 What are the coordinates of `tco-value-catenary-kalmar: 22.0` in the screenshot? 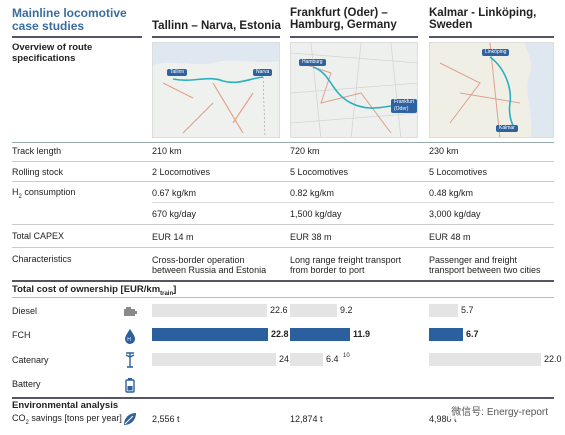 It's located at (553, 359).